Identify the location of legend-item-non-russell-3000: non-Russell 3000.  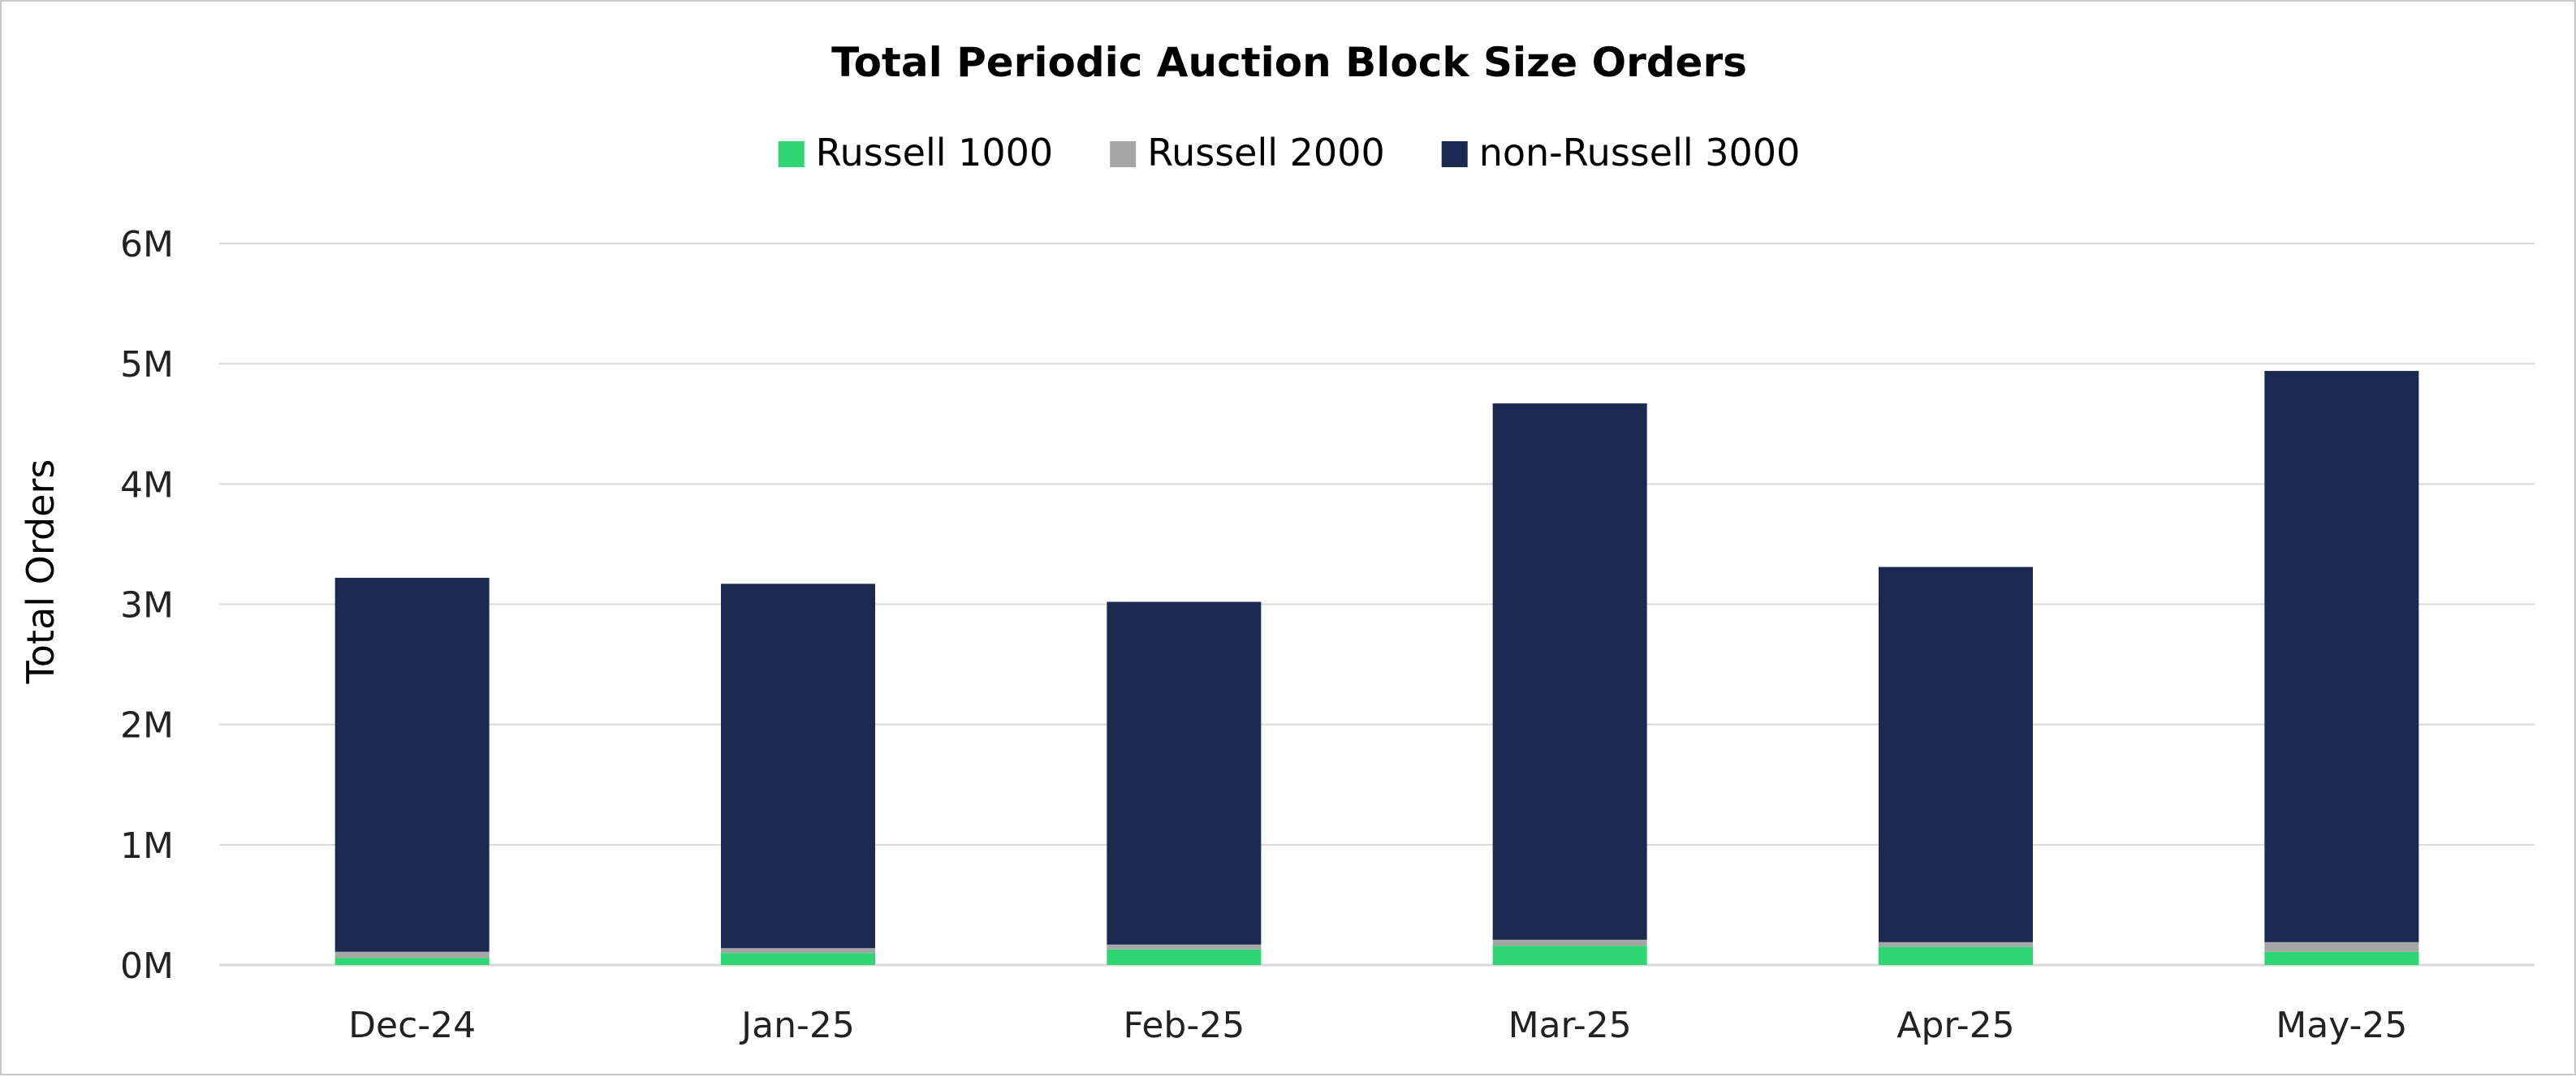
(1621, 152).